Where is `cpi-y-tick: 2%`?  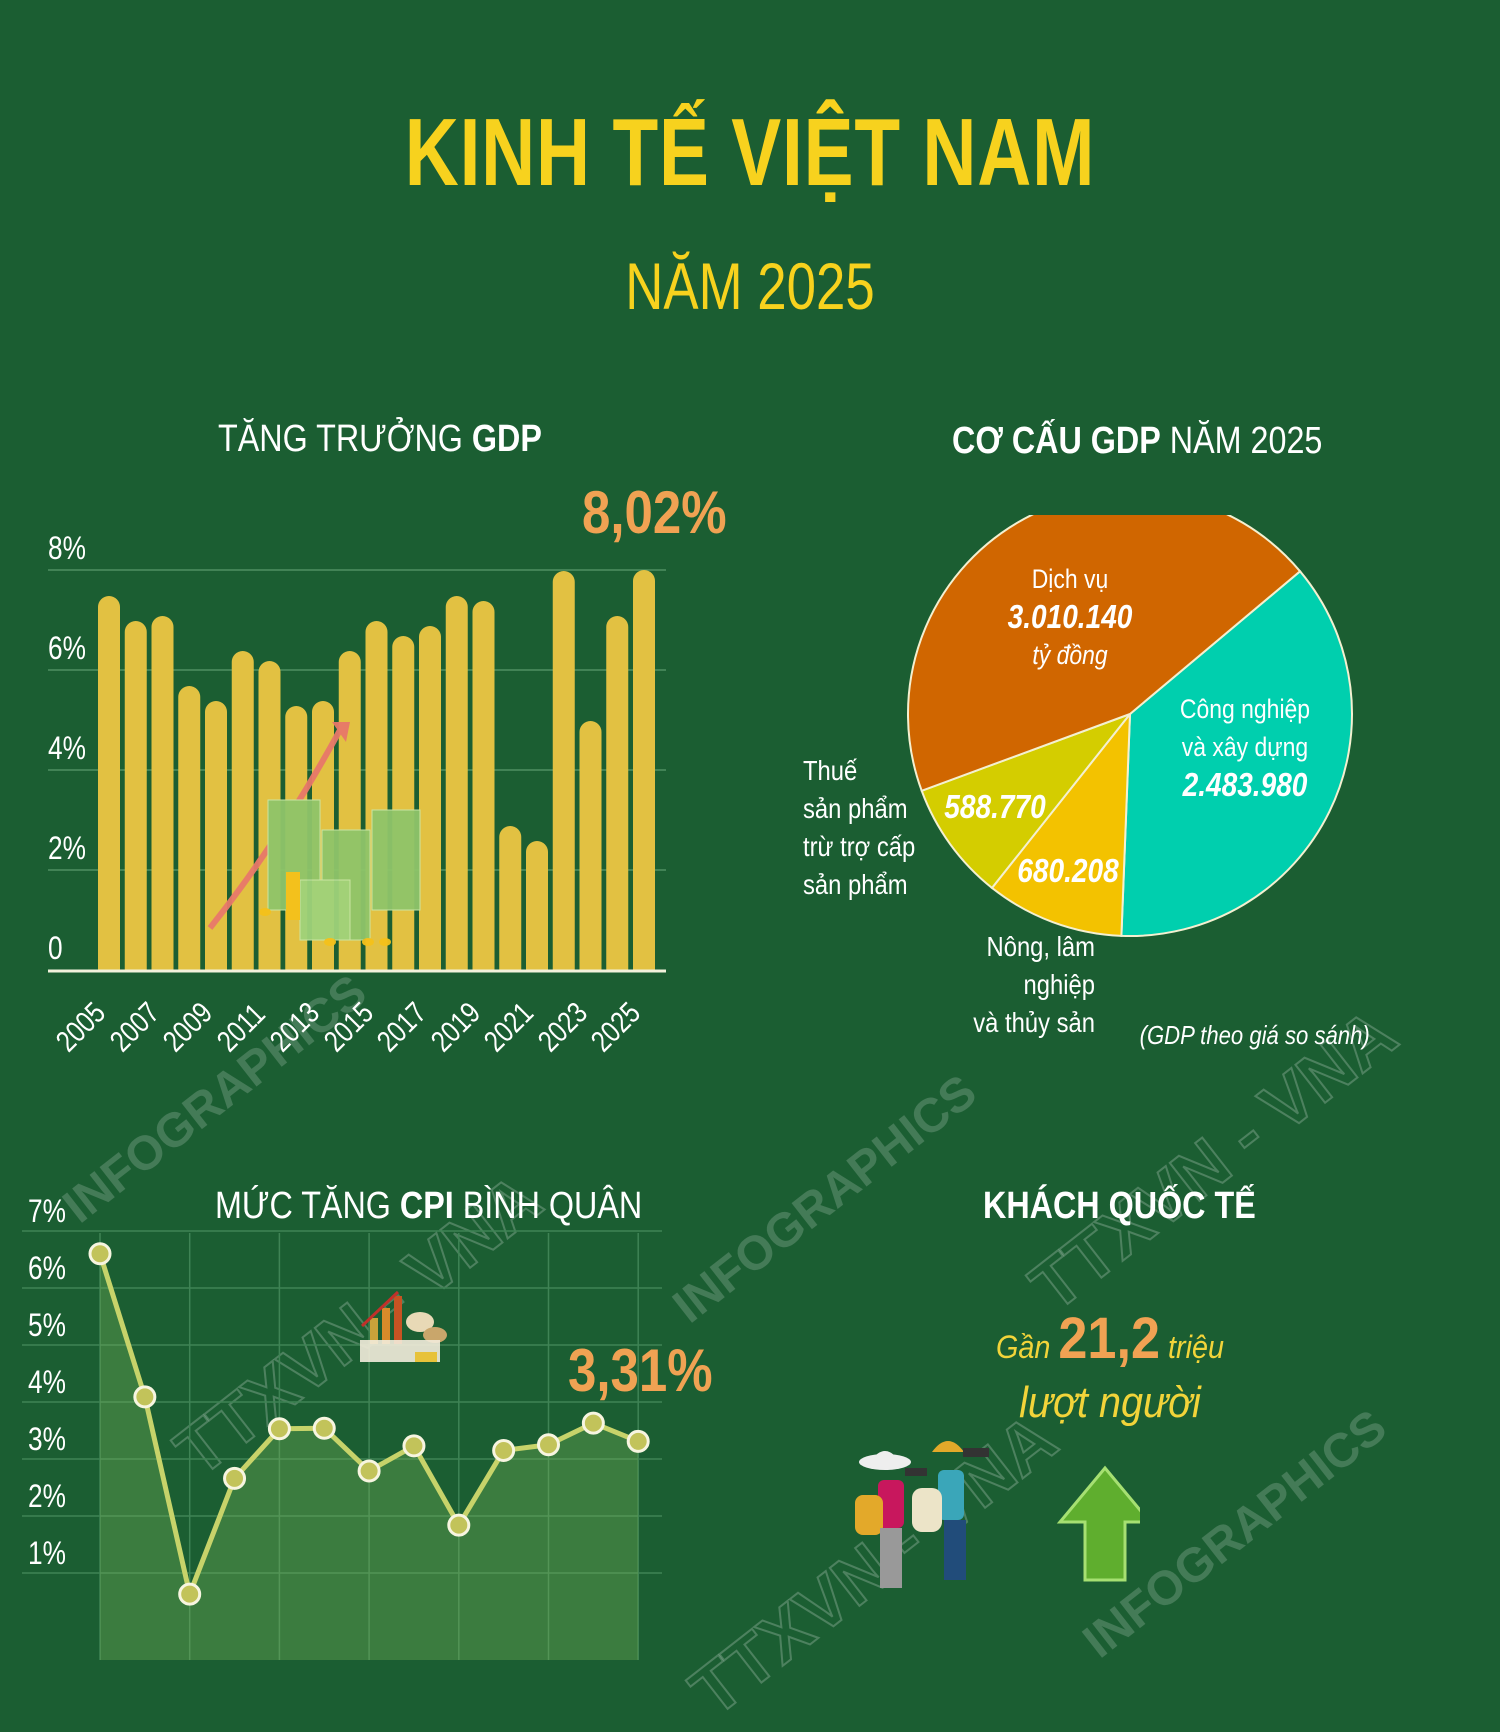
cpi-y-tick: 2% is located at coordinates (47, 1496).